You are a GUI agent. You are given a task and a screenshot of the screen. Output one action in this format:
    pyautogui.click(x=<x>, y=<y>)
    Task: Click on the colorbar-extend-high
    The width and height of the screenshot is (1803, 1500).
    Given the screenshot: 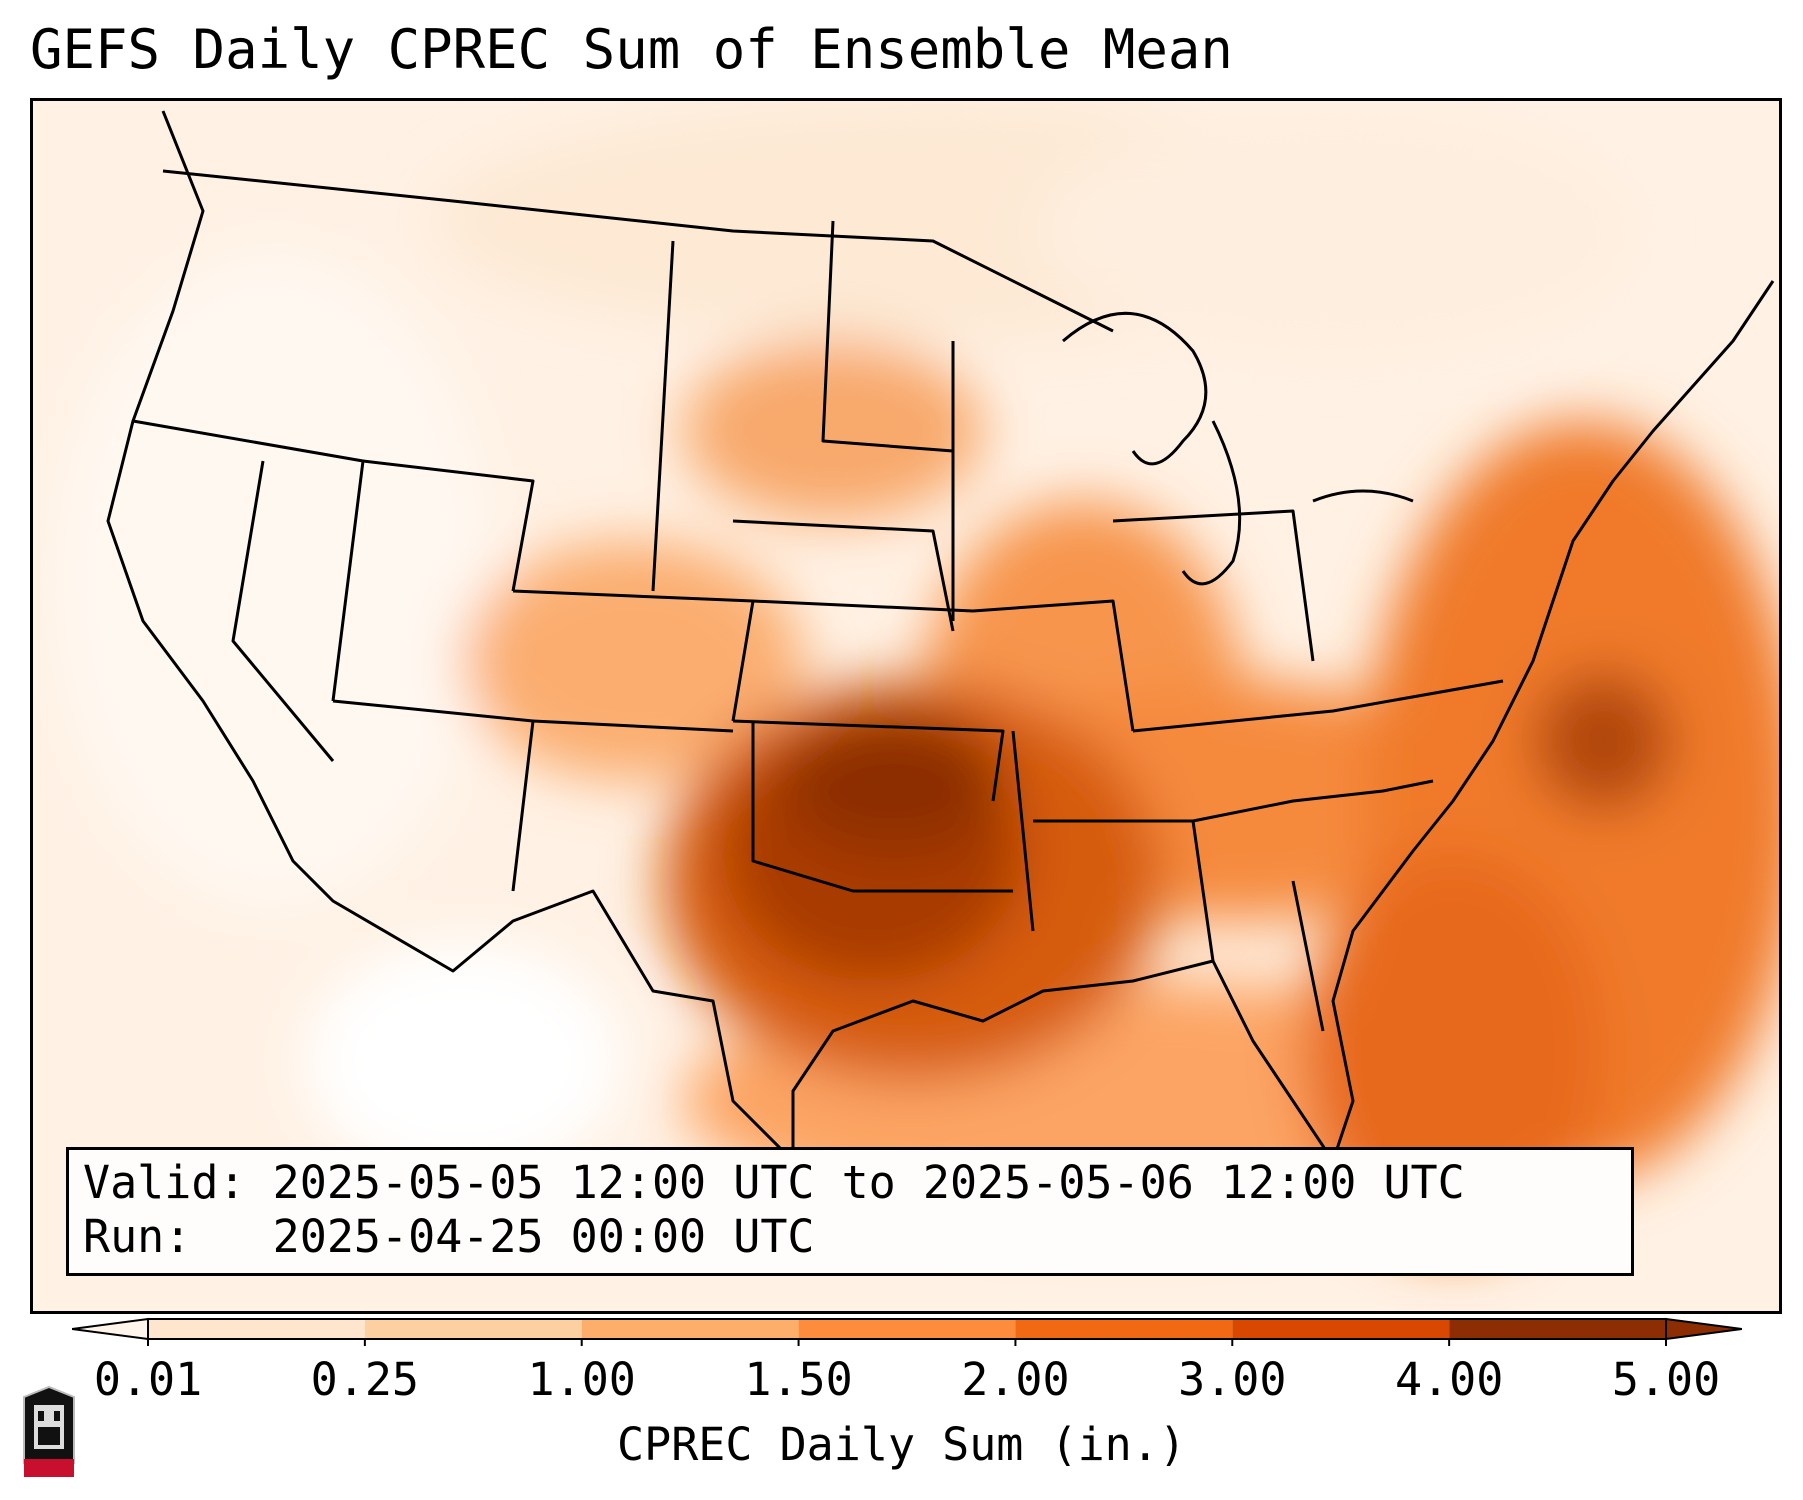 What is the action you would take?
    pyautogui.click(x=1703, y=1329)
    